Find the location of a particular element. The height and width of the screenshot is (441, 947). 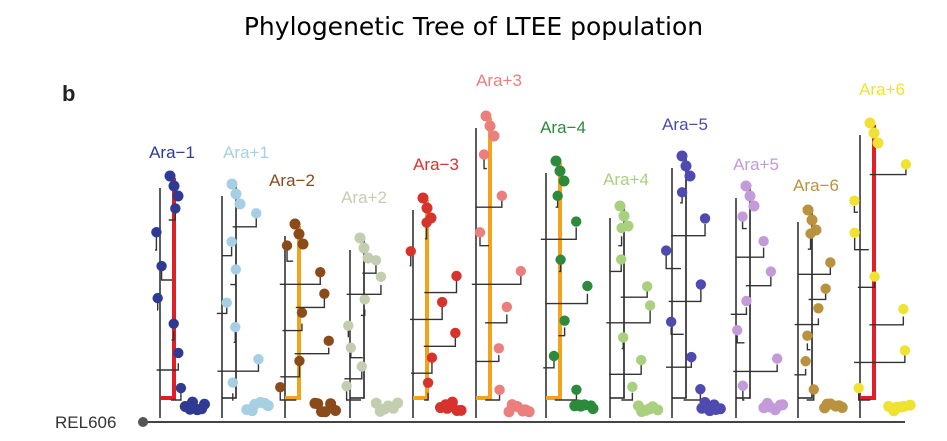

population-label: Ara−4 is located at coordinates (563, 127).